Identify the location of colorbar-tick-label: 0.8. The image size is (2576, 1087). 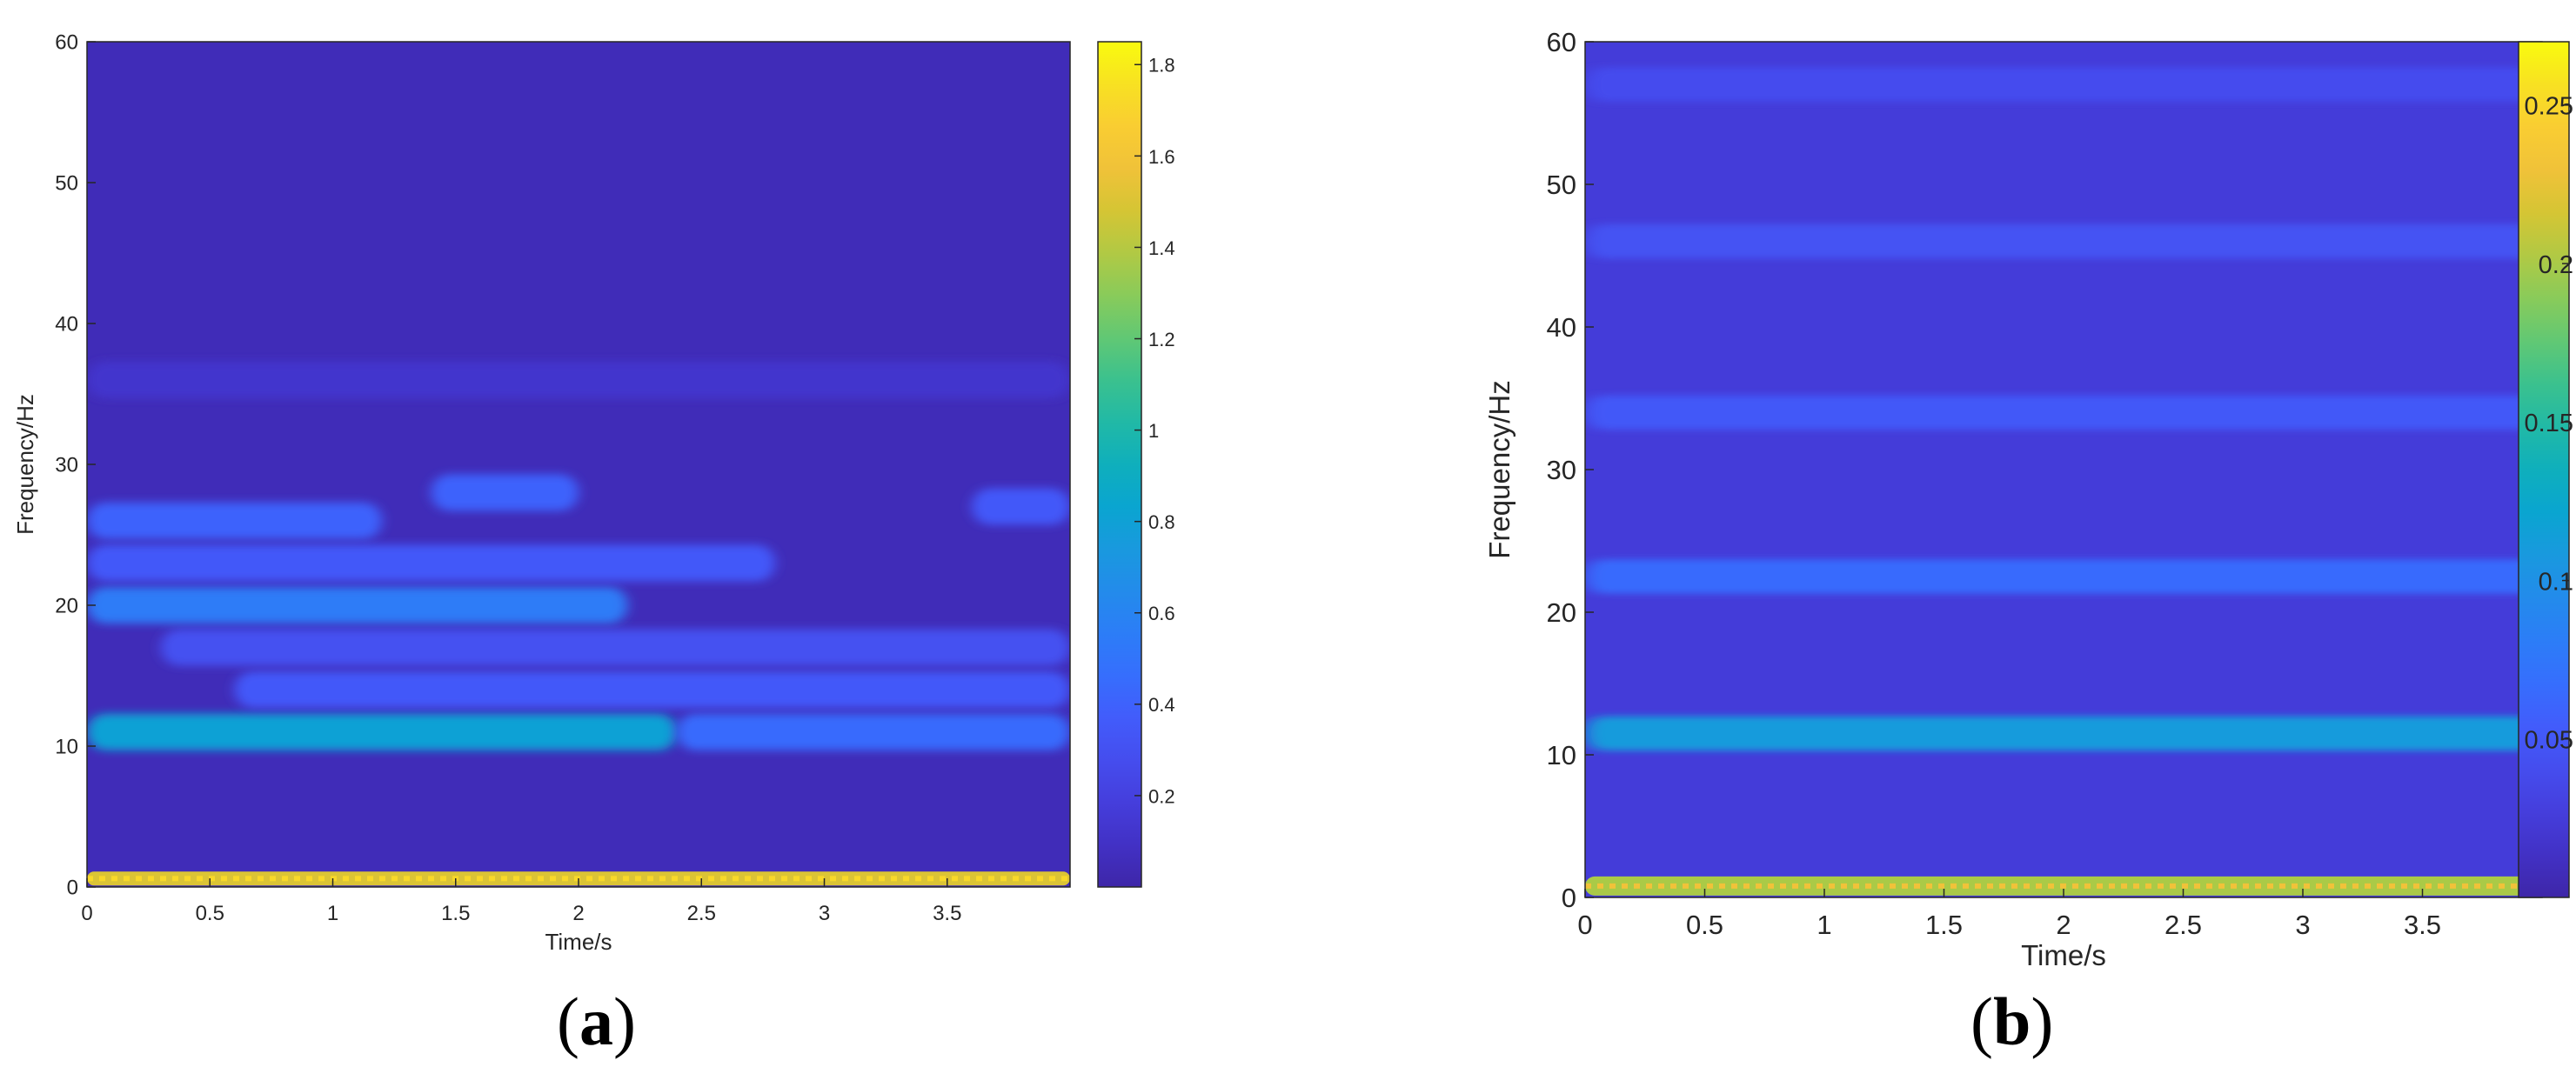
(1161, 522).